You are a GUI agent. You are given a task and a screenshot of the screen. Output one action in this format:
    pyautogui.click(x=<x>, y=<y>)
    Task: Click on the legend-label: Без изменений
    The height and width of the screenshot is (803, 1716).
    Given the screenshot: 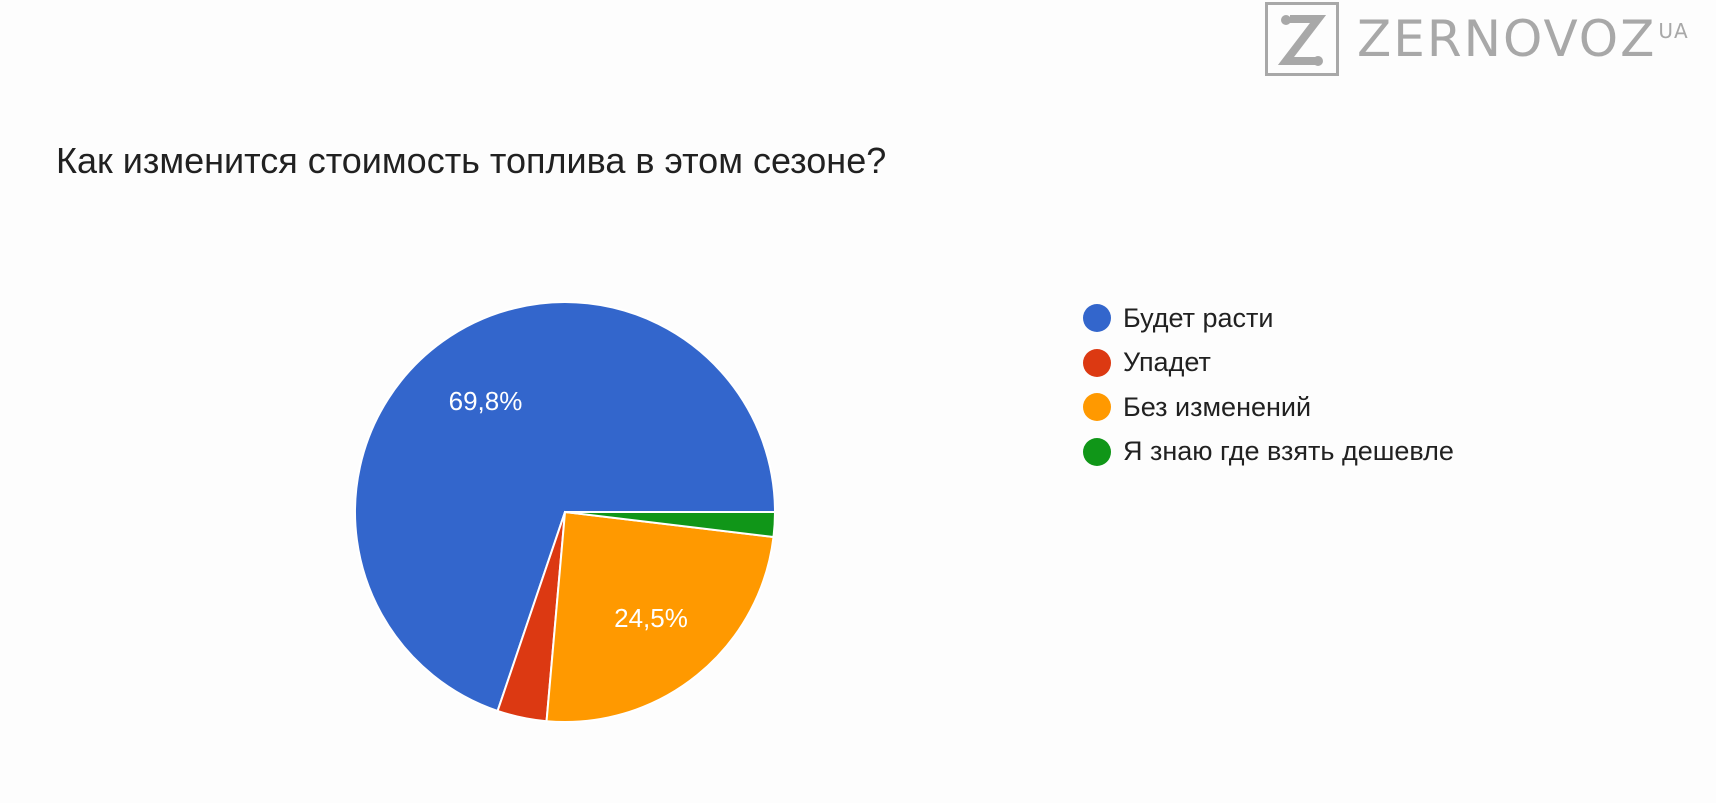 What is the action you would take?
    pyautogui.click(x=1217, y=406)
    